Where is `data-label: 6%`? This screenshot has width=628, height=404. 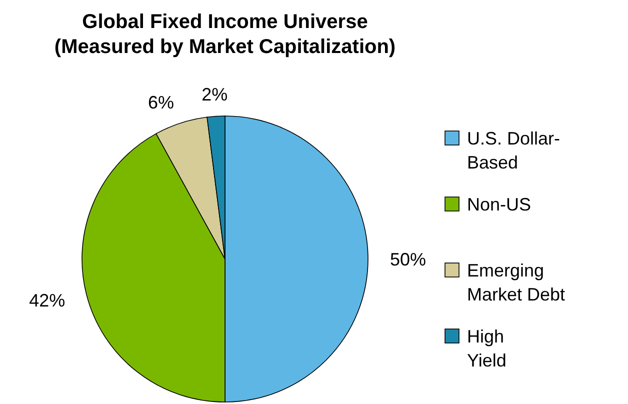
data-label: 6% is located at coordinates (161, 102).